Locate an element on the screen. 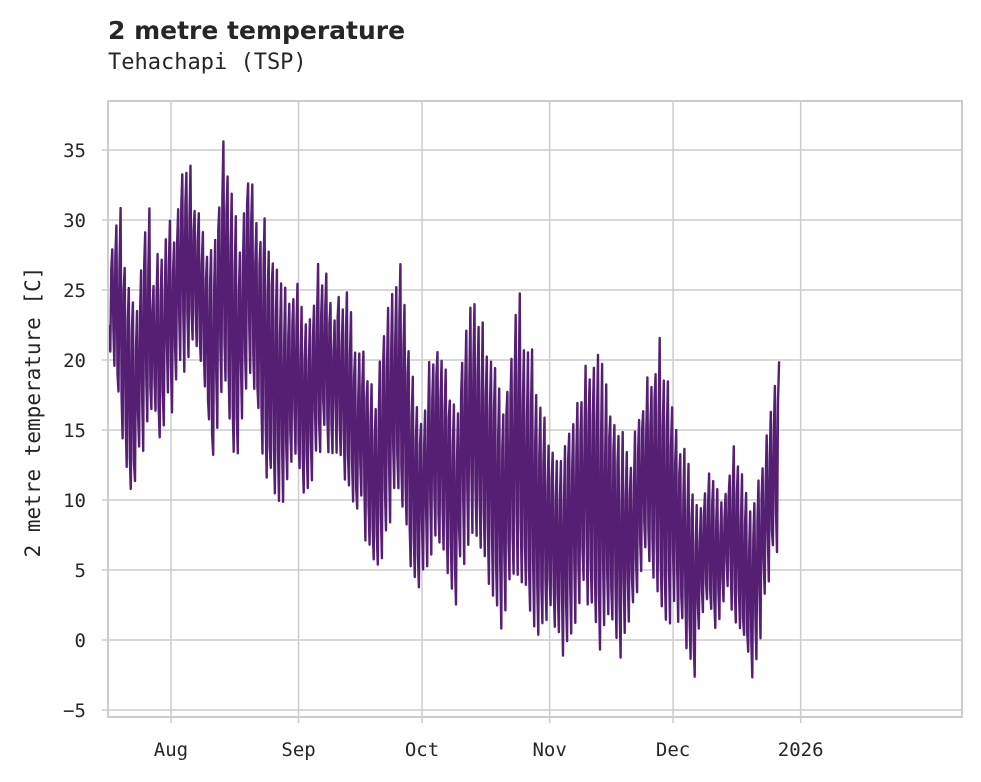  y-tick-label: −5 is located at coordinates (74, 711).